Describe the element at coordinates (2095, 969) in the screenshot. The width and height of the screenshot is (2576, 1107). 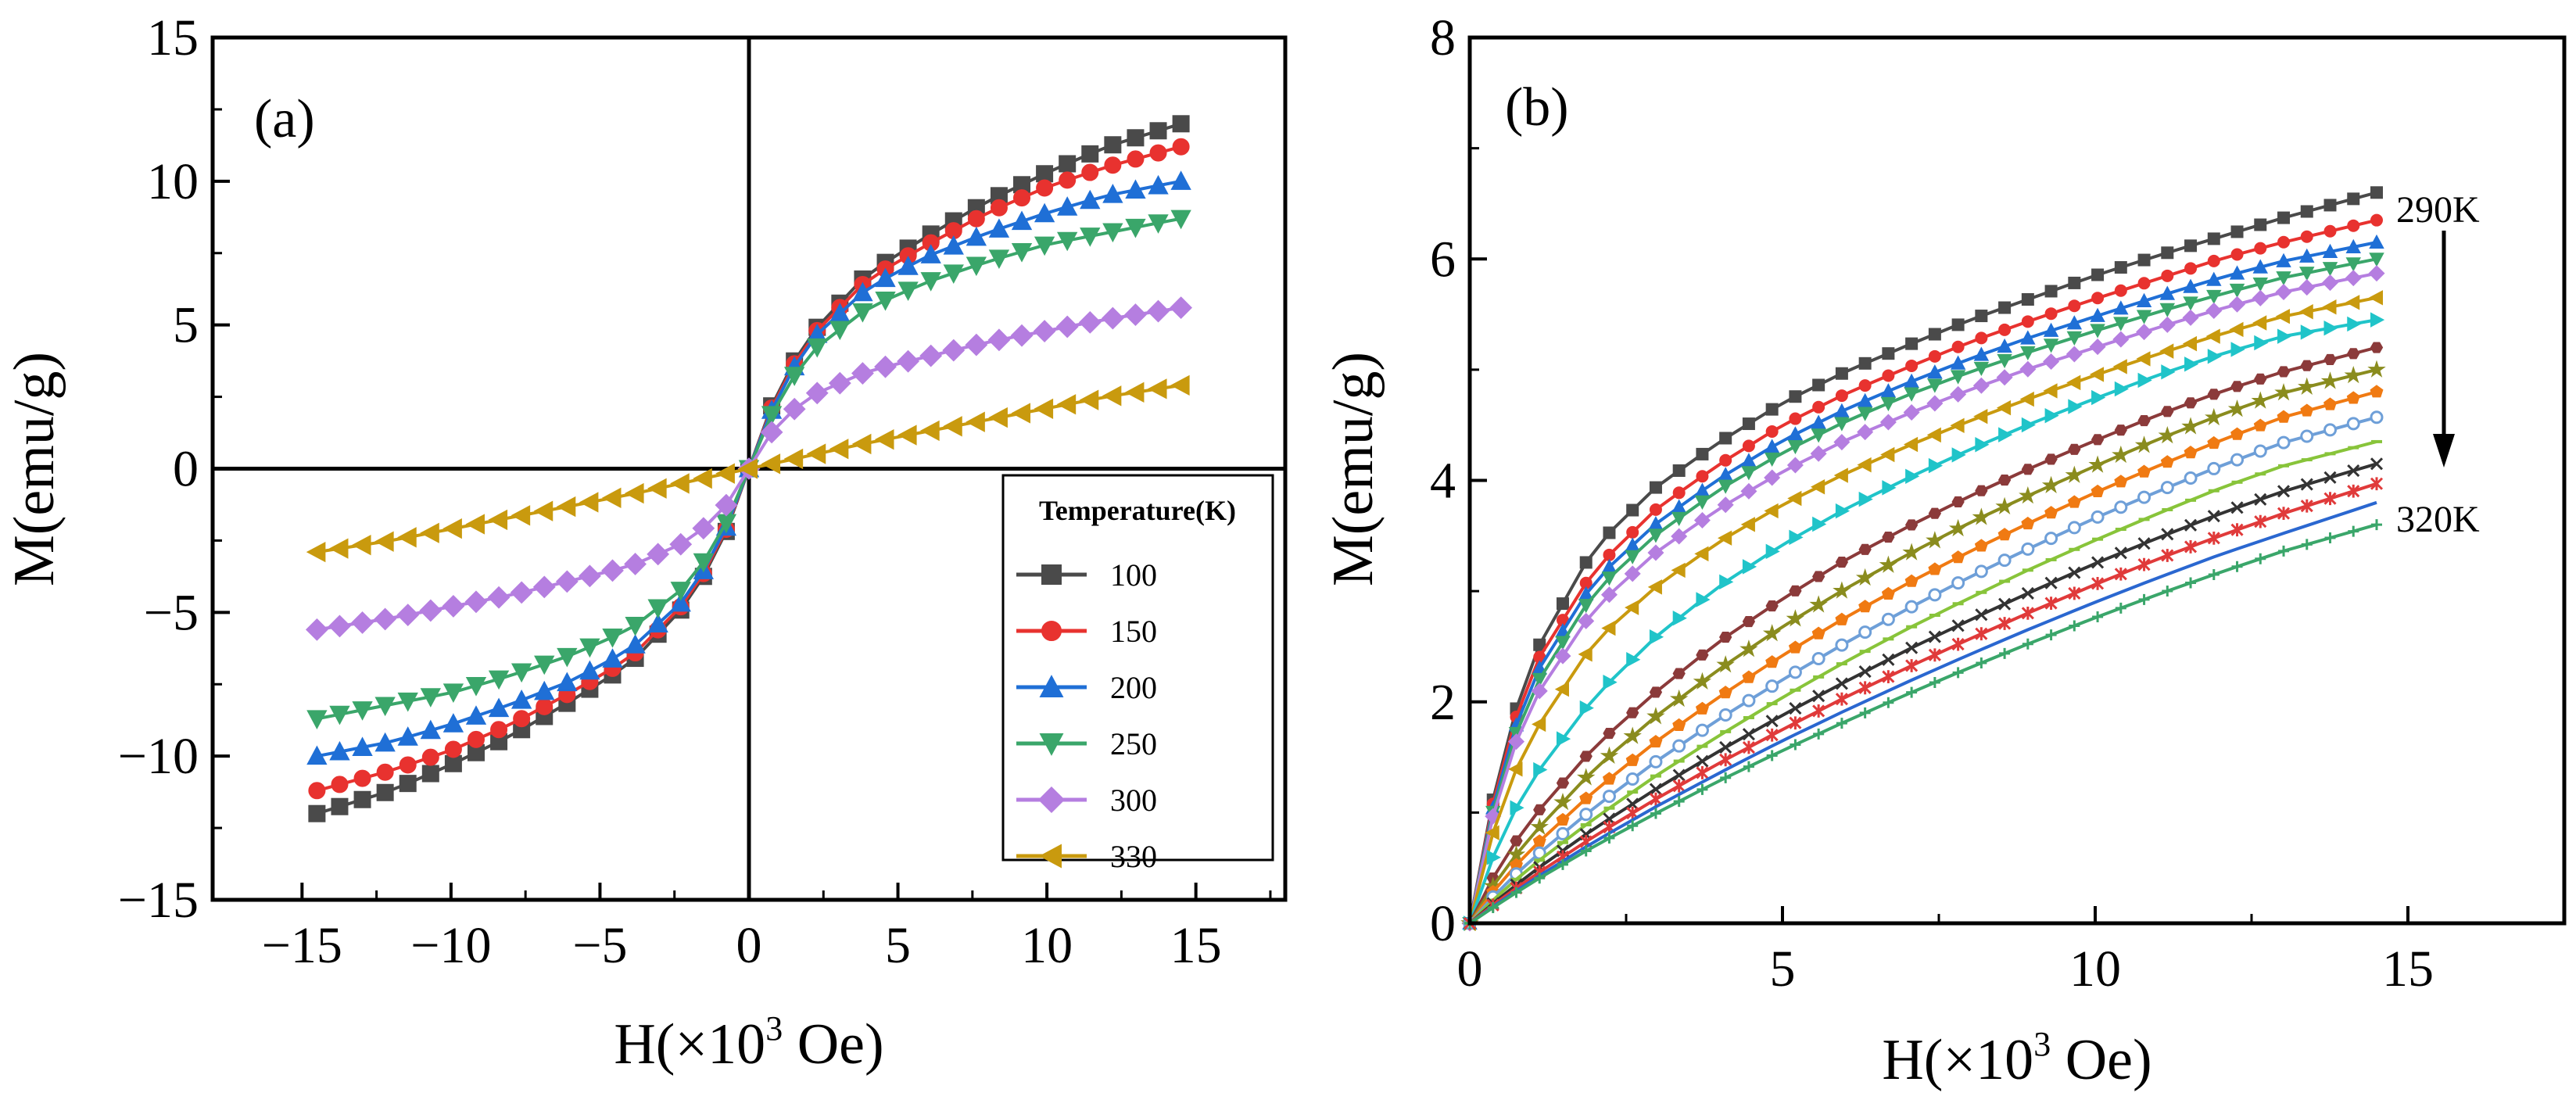
I see `x-tick-label: 10` at that location.